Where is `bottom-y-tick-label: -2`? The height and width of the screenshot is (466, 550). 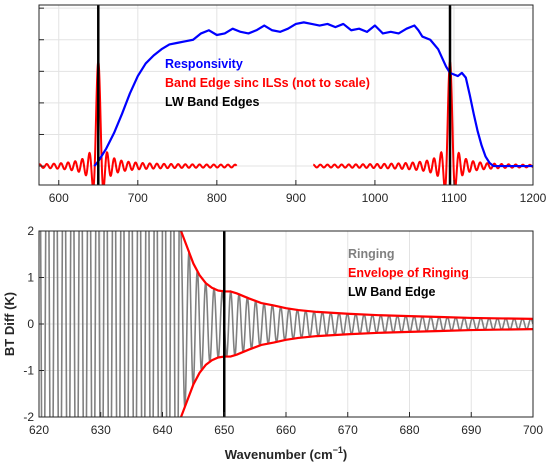 bottom-y-tick-label: -2 is located at coordinates (28, 417).